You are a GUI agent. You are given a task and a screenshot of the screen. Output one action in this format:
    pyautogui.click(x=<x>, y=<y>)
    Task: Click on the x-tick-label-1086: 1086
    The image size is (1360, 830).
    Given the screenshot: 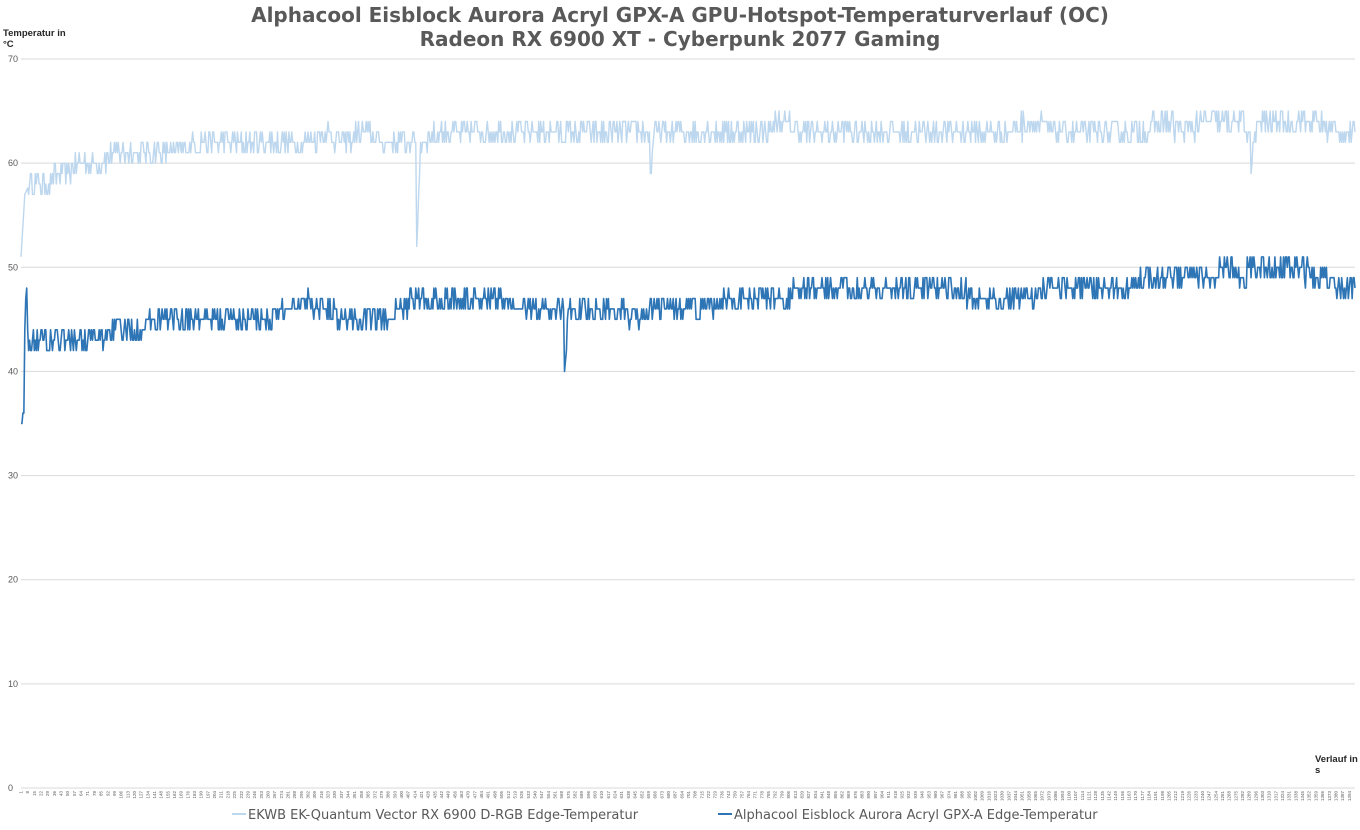 What is the action you would take?
    pyautogui.click(x=1055, y=796)
    